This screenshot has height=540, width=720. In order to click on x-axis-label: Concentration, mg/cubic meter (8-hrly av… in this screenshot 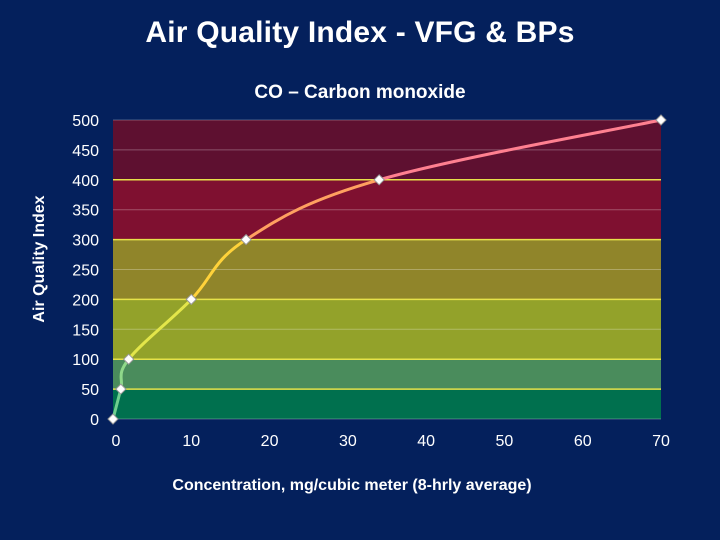, I will do `click(351, 485)`.